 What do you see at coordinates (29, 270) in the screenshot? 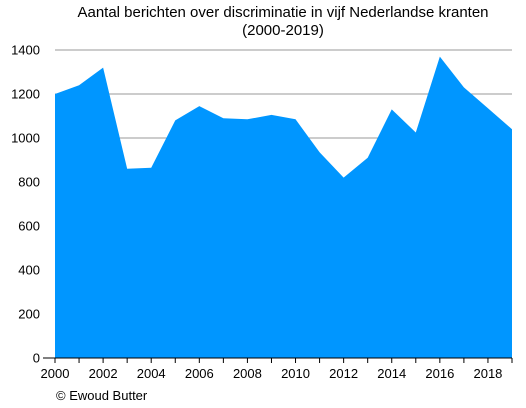
I see `y-tick-label: 400` at bounding box center [29, 270].